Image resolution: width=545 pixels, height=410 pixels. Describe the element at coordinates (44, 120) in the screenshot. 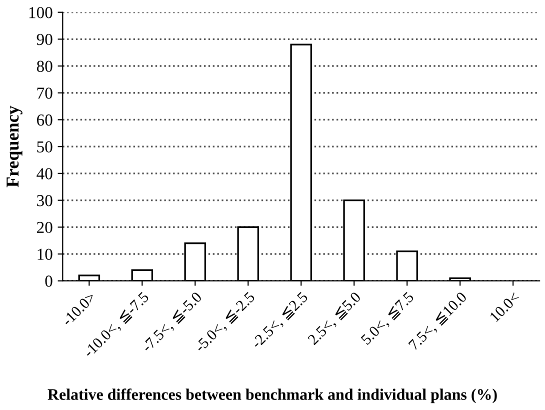

I see `y-tick-label: 60` at that location.